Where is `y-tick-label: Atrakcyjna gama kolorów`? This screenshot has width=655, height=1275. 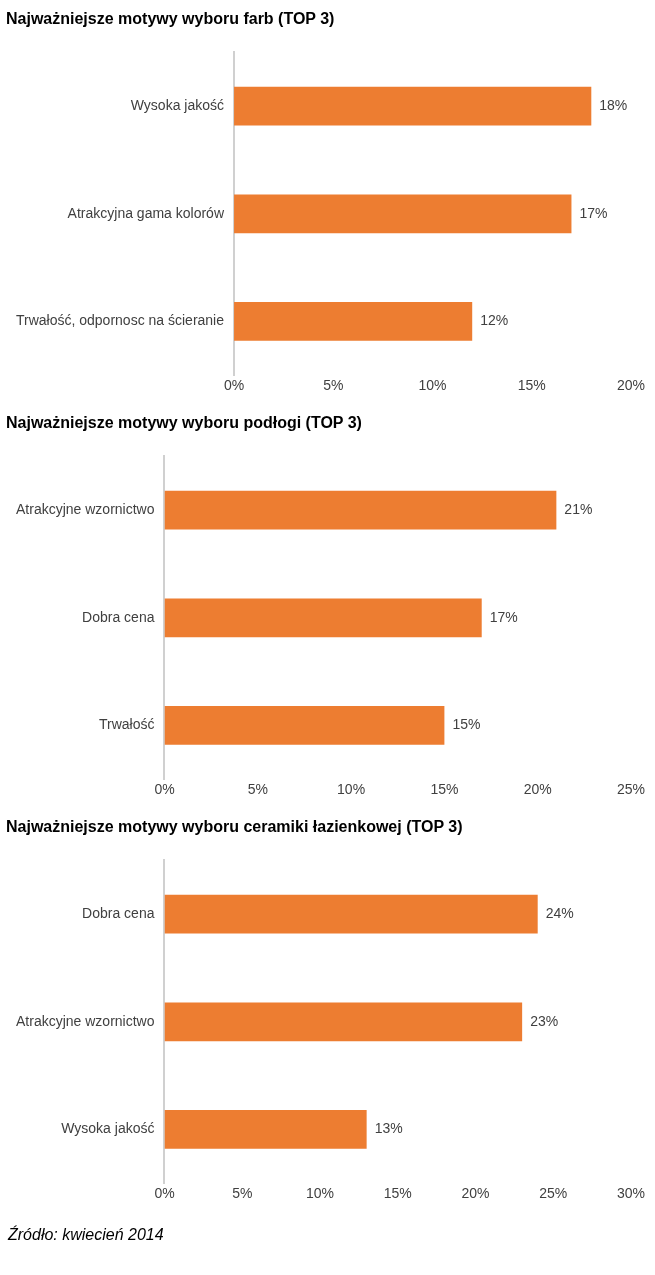
y-tick-label: Atrakcyjna gama kolorów is located at coordinates (146, 212).